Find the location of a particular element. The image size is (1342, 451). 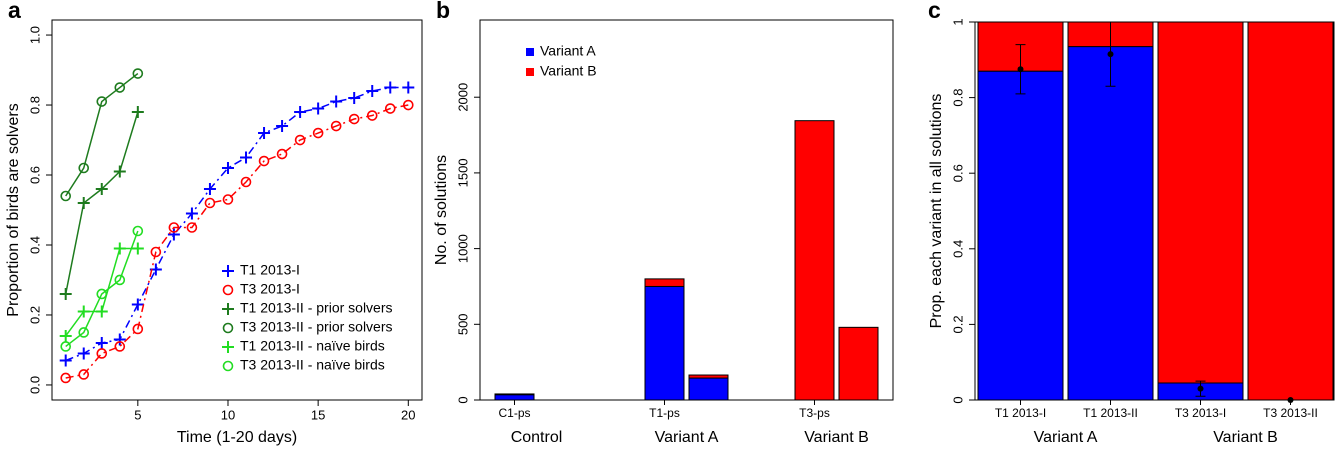

x-tick-label: T3 2013-II is located at coordinates (1290, 413).